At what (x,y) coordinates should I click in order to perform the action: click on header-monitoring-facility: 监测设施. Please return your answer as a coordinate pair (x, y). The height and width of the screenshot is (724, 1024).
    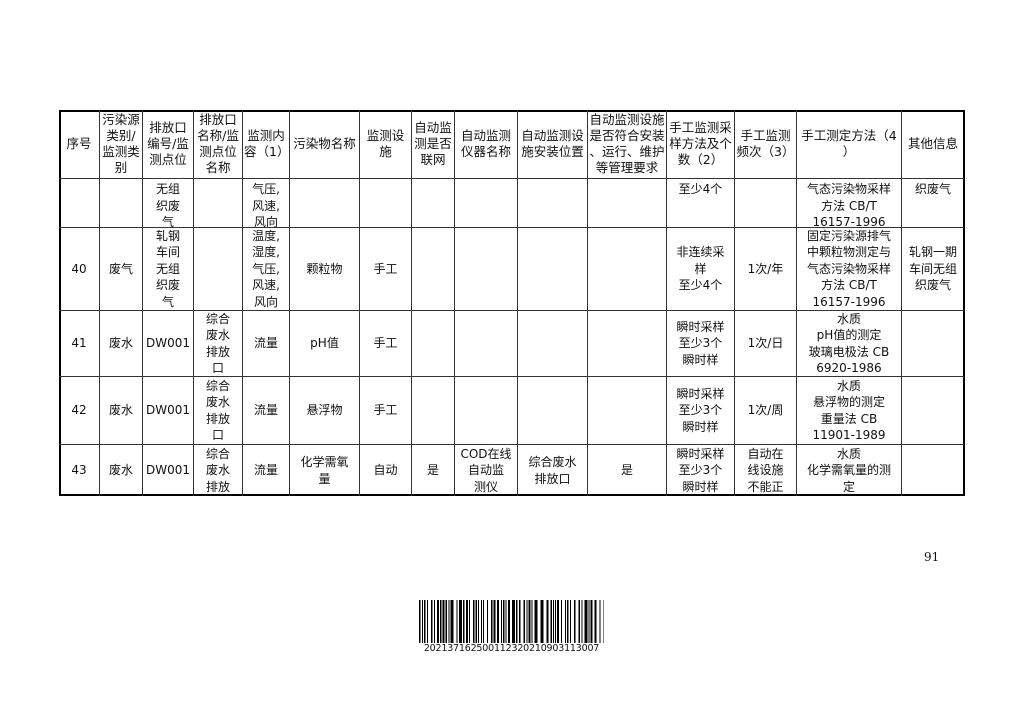
    Looking at the image, I should click on (386, 144).